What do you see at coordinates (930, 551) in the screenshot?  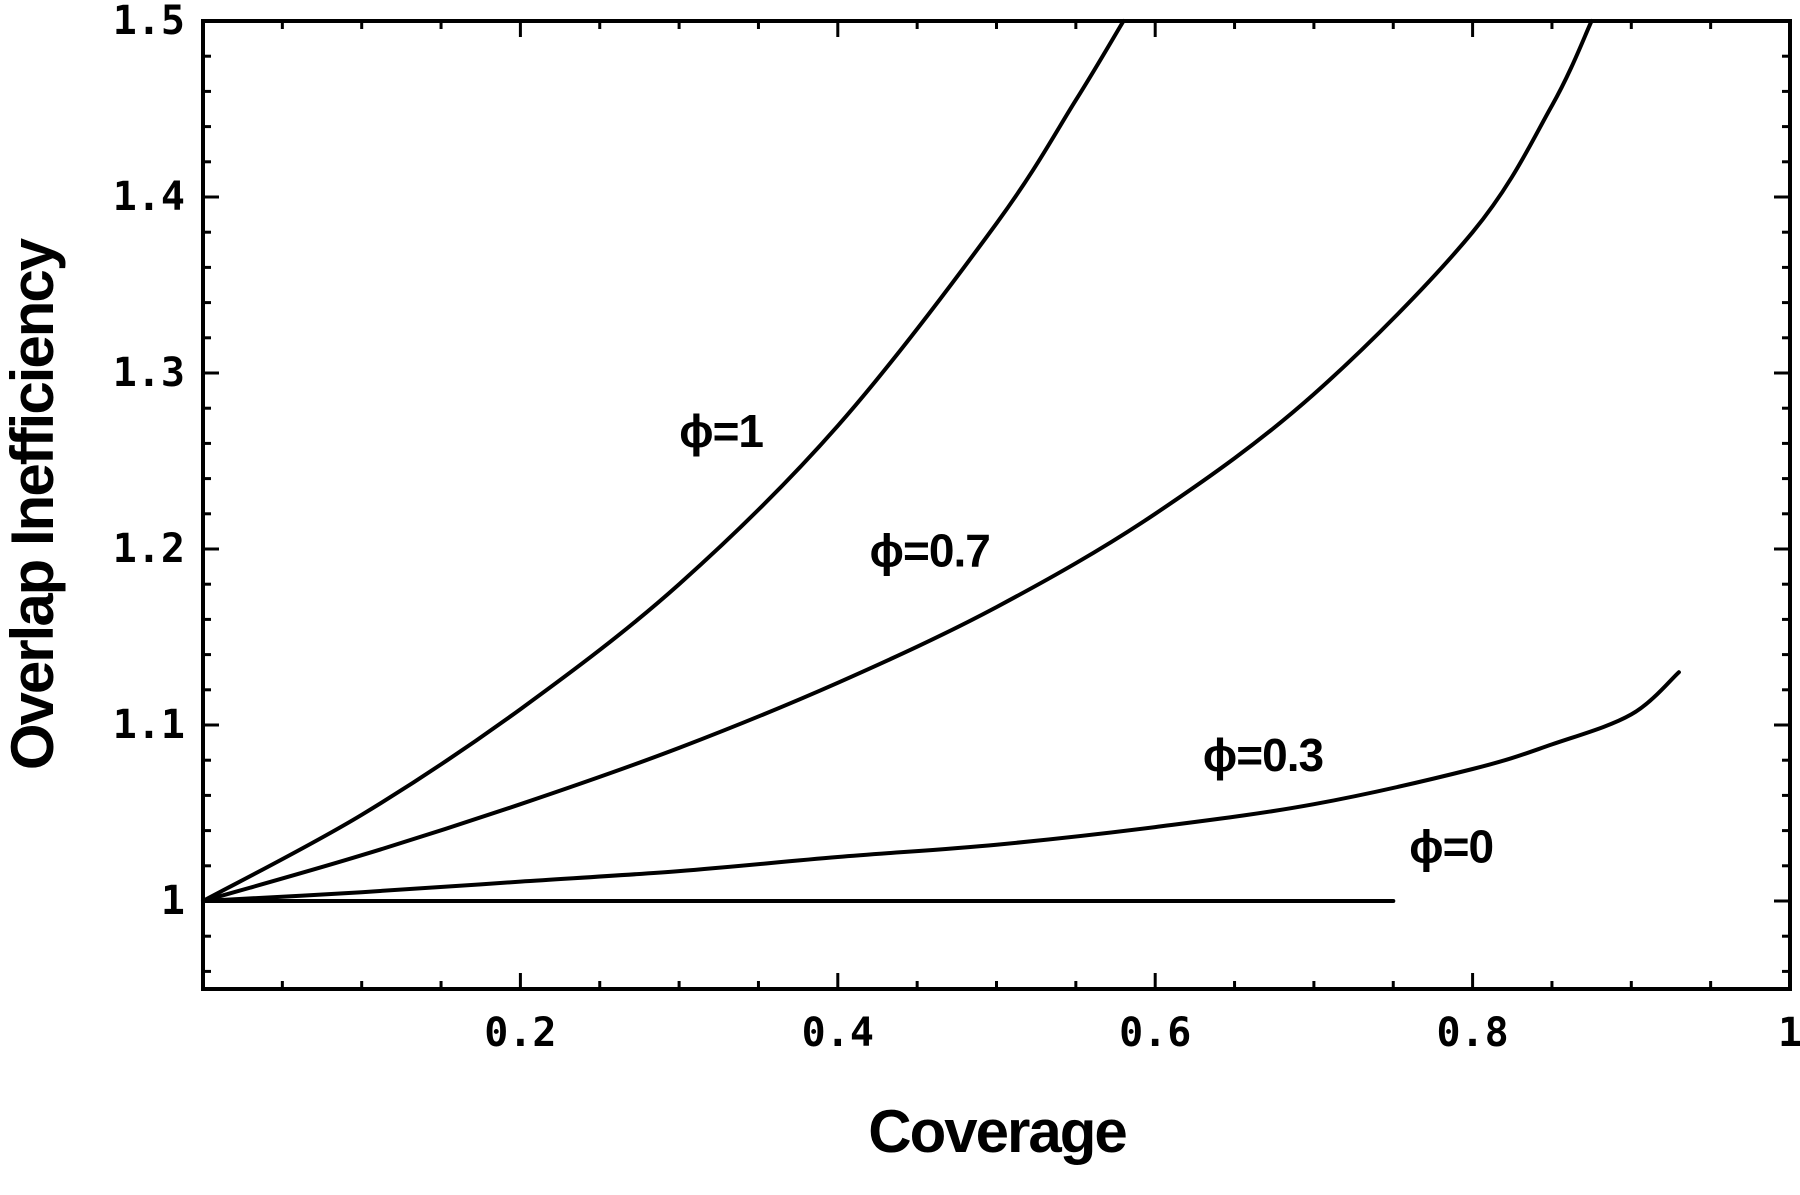 I see `curve-label: ϕ=0.7` at bounding box center [930, 551].